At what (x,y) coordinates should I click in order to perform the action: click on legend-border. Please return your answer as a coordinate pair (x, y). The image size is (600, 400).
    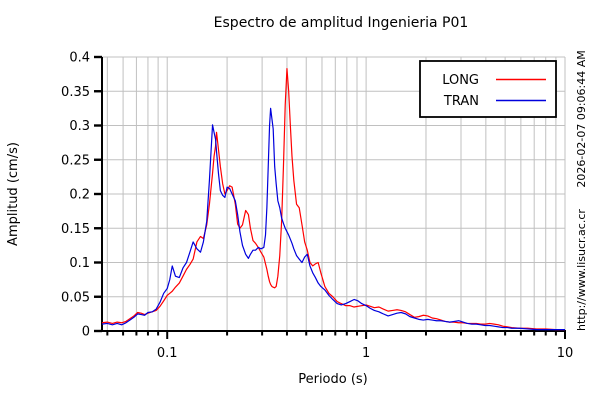
    Looking at the image, I should click on (488, 89).